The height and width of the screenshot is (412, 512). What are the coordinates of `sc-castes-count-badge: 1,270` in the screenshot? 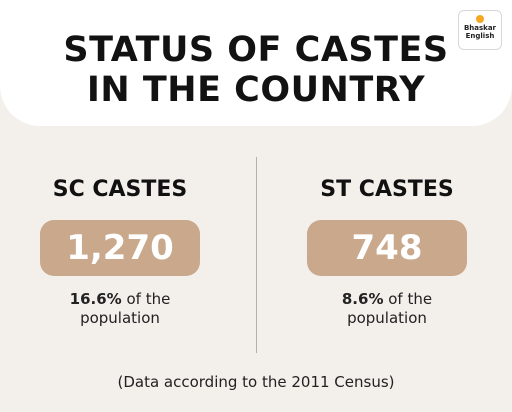 It's located at (120, 248).